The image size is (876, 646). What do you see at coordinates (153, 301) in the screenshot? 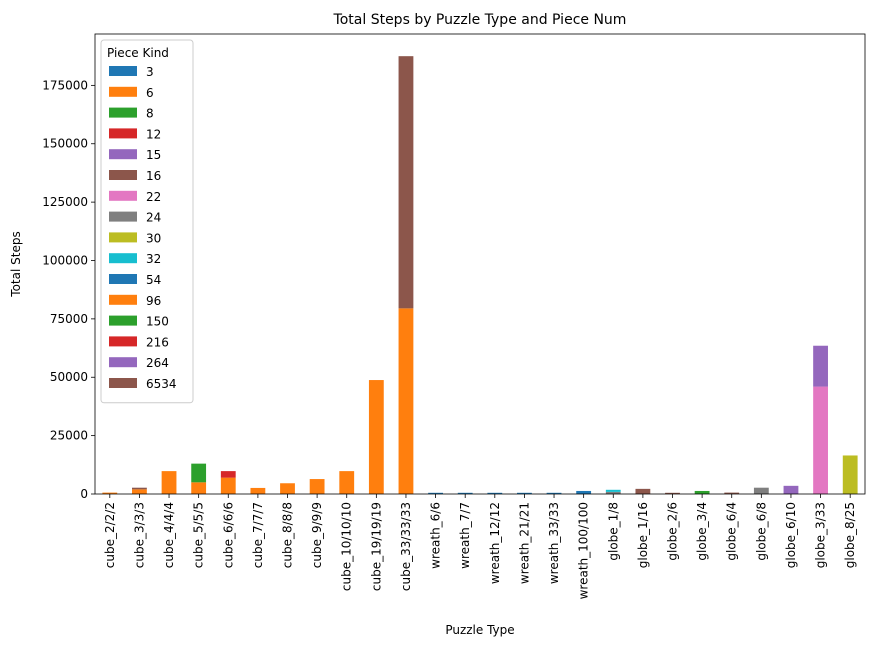
I see `legend-label: 96` at bounding box center [153, 301].